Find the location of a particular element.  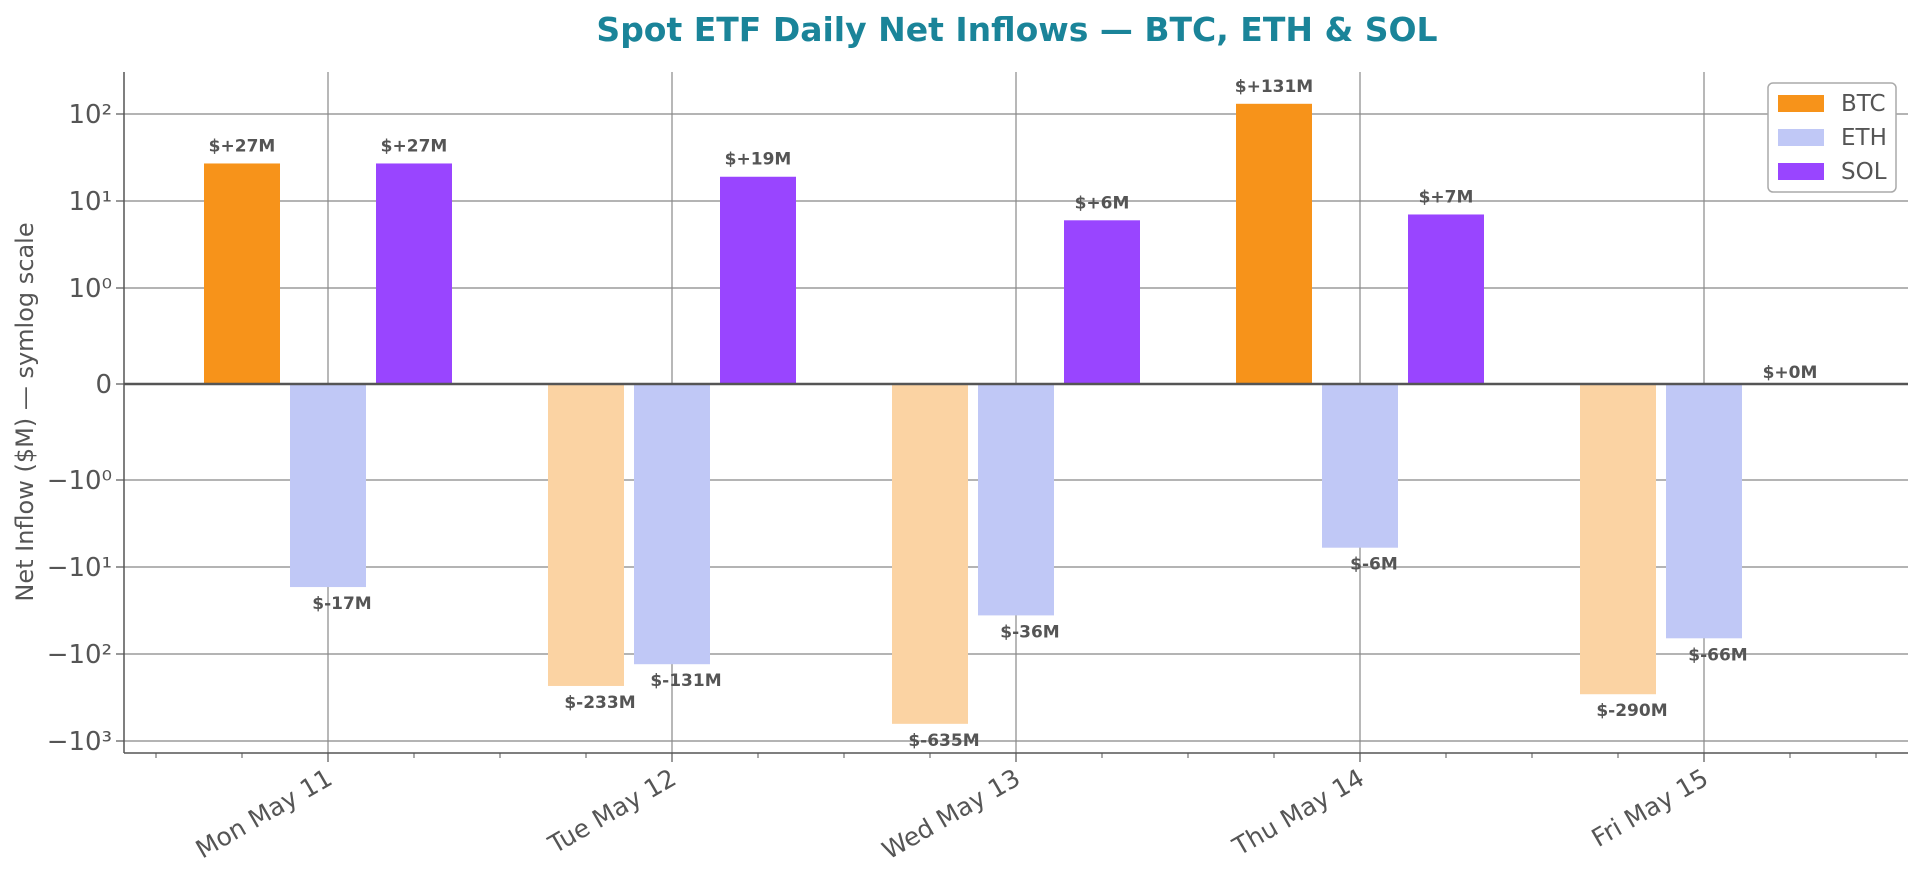

y-tick-label: 10⁰ is located at coordinates (90, 289).